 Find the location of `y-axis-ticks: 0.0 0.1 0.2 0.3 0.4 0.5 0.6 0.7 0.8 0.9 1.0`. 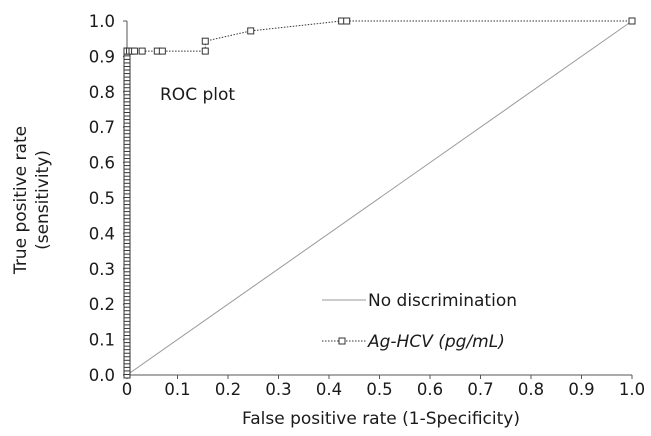

y-axis-ticks: 0.0 0.1 0.2 0.3 0.4 0.5 0.6 0.7 0.8 0.9 1.0 is located at coordinates (108, 198).